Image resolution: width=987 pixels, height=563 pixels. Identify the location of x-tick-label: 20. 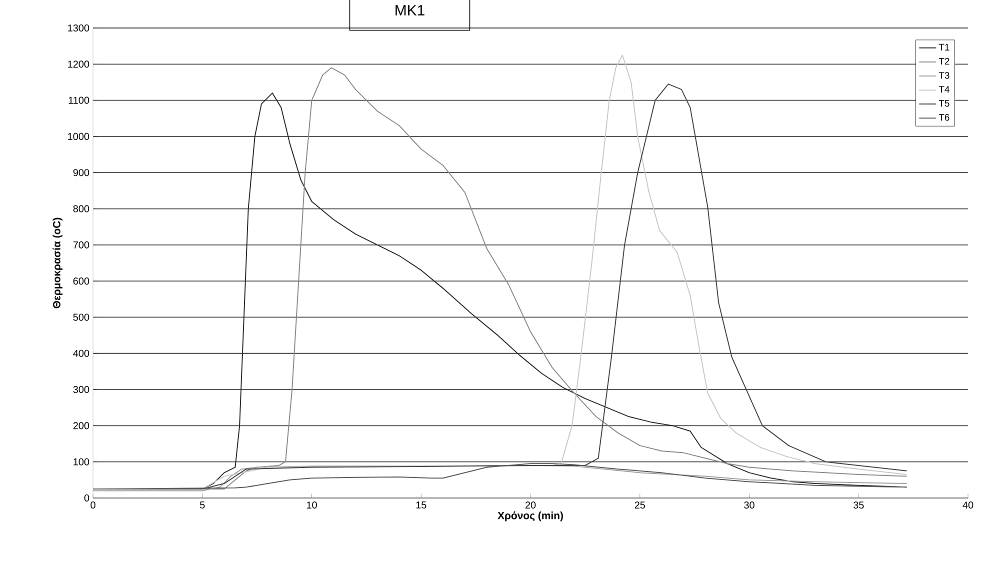
(530, 505).